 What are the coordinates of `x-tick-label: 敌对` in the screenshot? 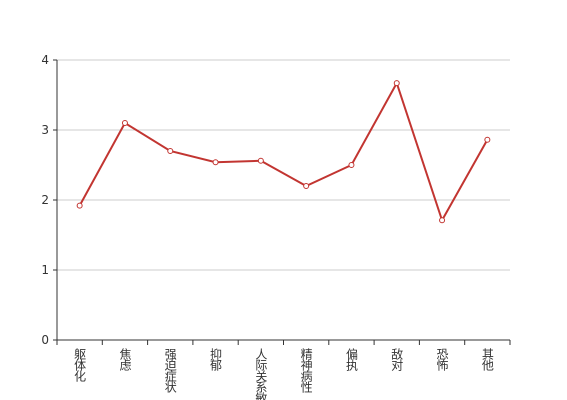 It's located at (397, 359).